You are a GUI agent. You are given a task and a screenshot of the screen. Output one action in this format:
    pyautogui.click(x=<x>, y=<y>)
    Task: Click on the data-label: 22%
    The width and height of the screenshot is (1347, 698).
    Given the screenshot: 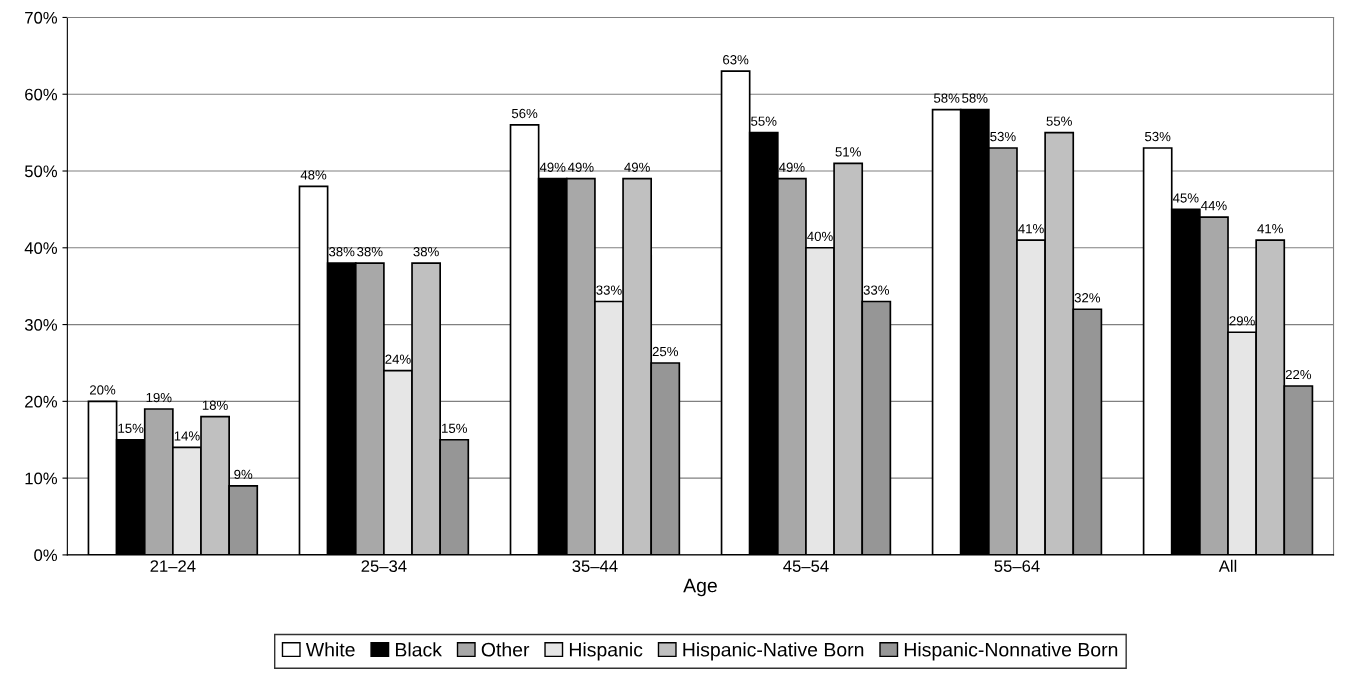 What is the action you would take?
    pyautogui.click(x=1298, y=374)
    